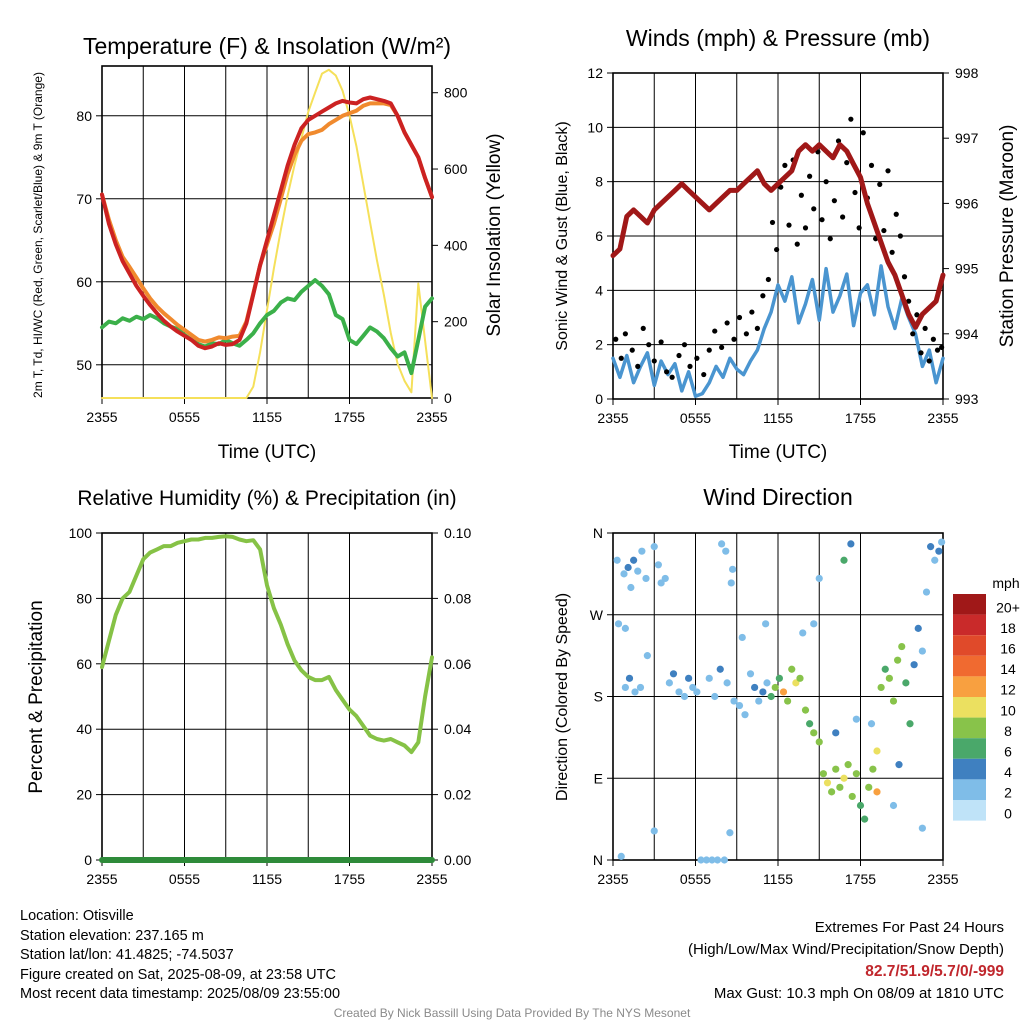  Describe the element at coordinates (598, 778) in the screenshot. I see `y-tick-label: E` at that location.